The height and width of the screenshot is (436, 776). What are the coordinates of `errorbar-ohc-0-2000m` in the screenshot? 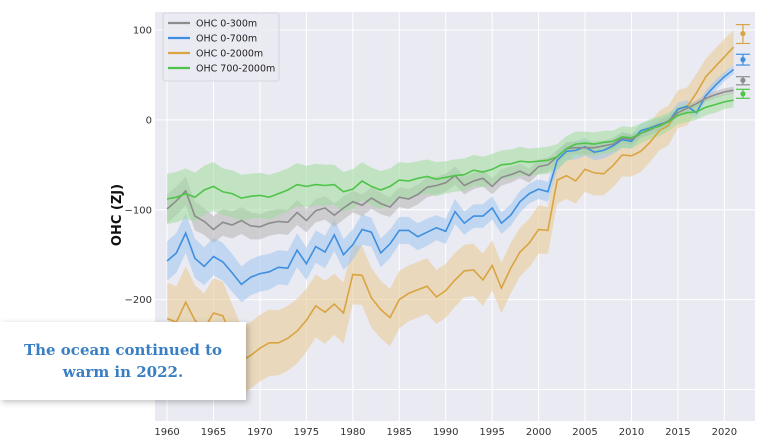 It's located at (742, 34).